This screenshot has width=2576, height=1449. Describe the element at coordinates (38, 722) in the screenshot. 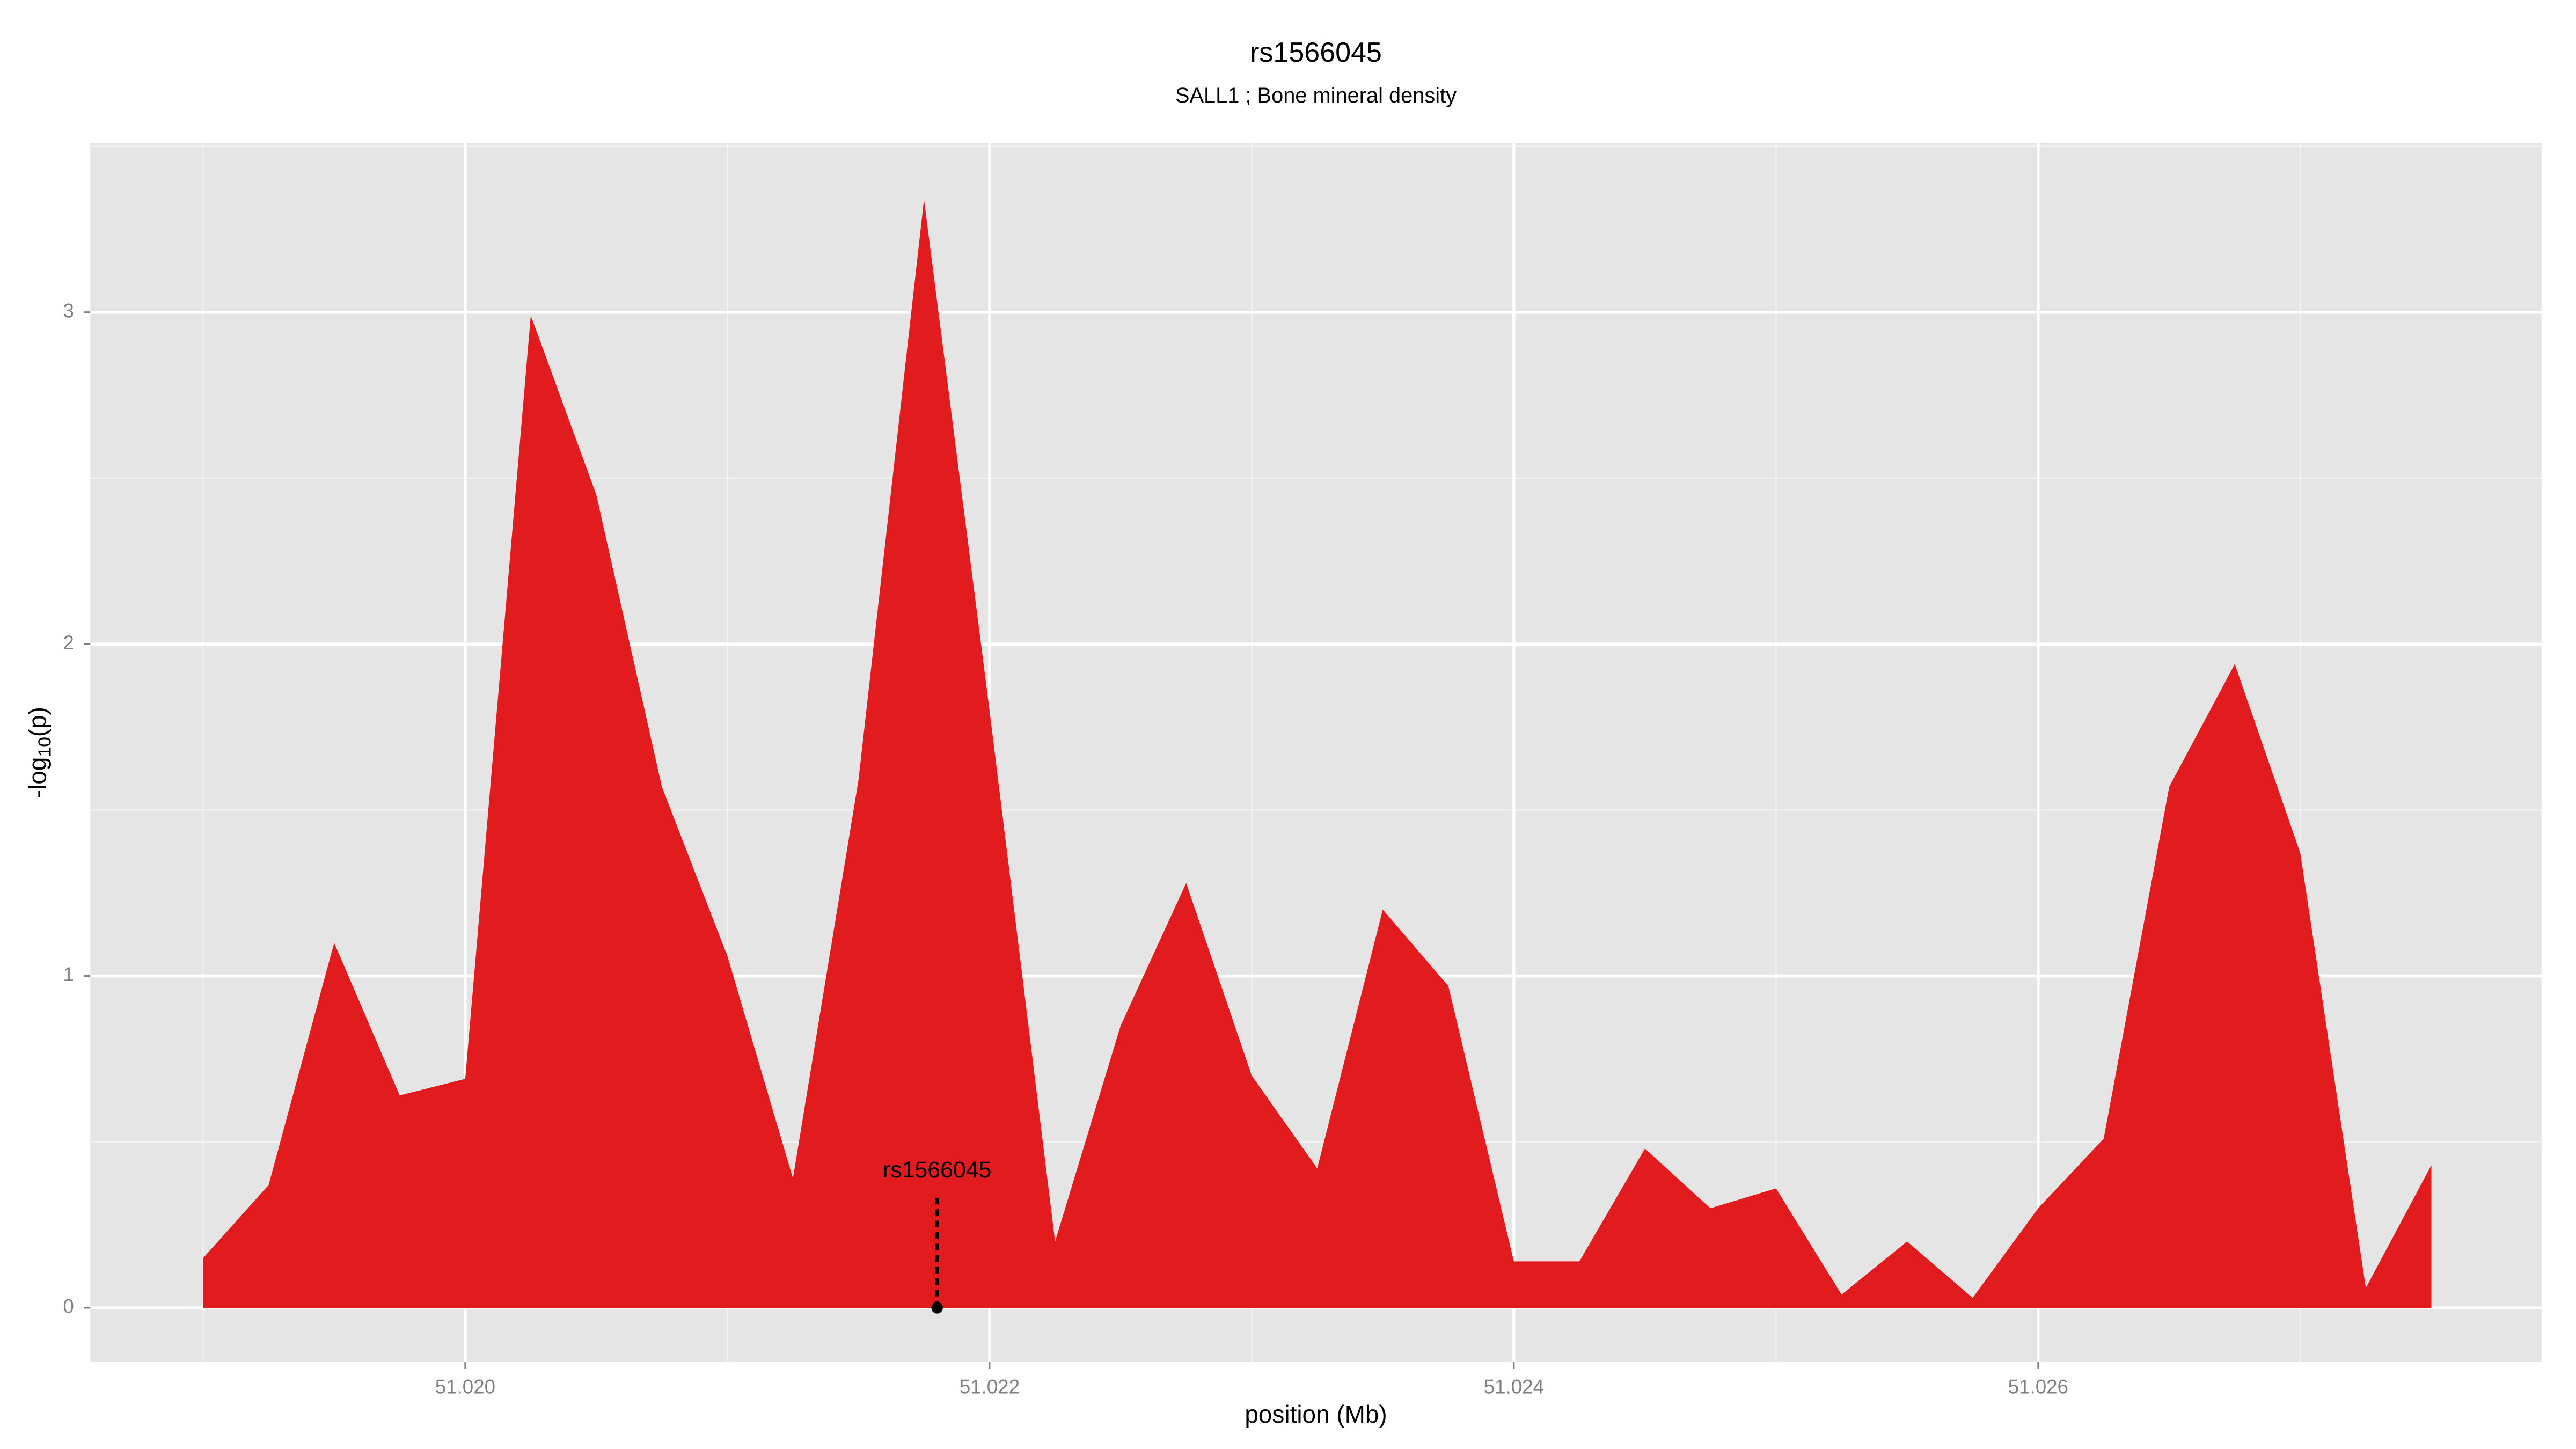

I see `y-label-part: (p)` at that location.